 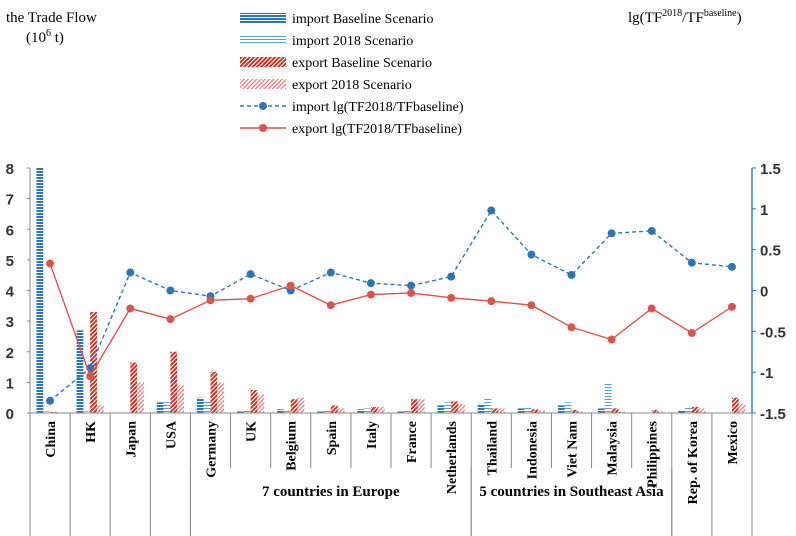 What do you see at coordinates (10, 169) in the screenshot?
I see `left-tick-label: 8` at bounding box center [10, 169].